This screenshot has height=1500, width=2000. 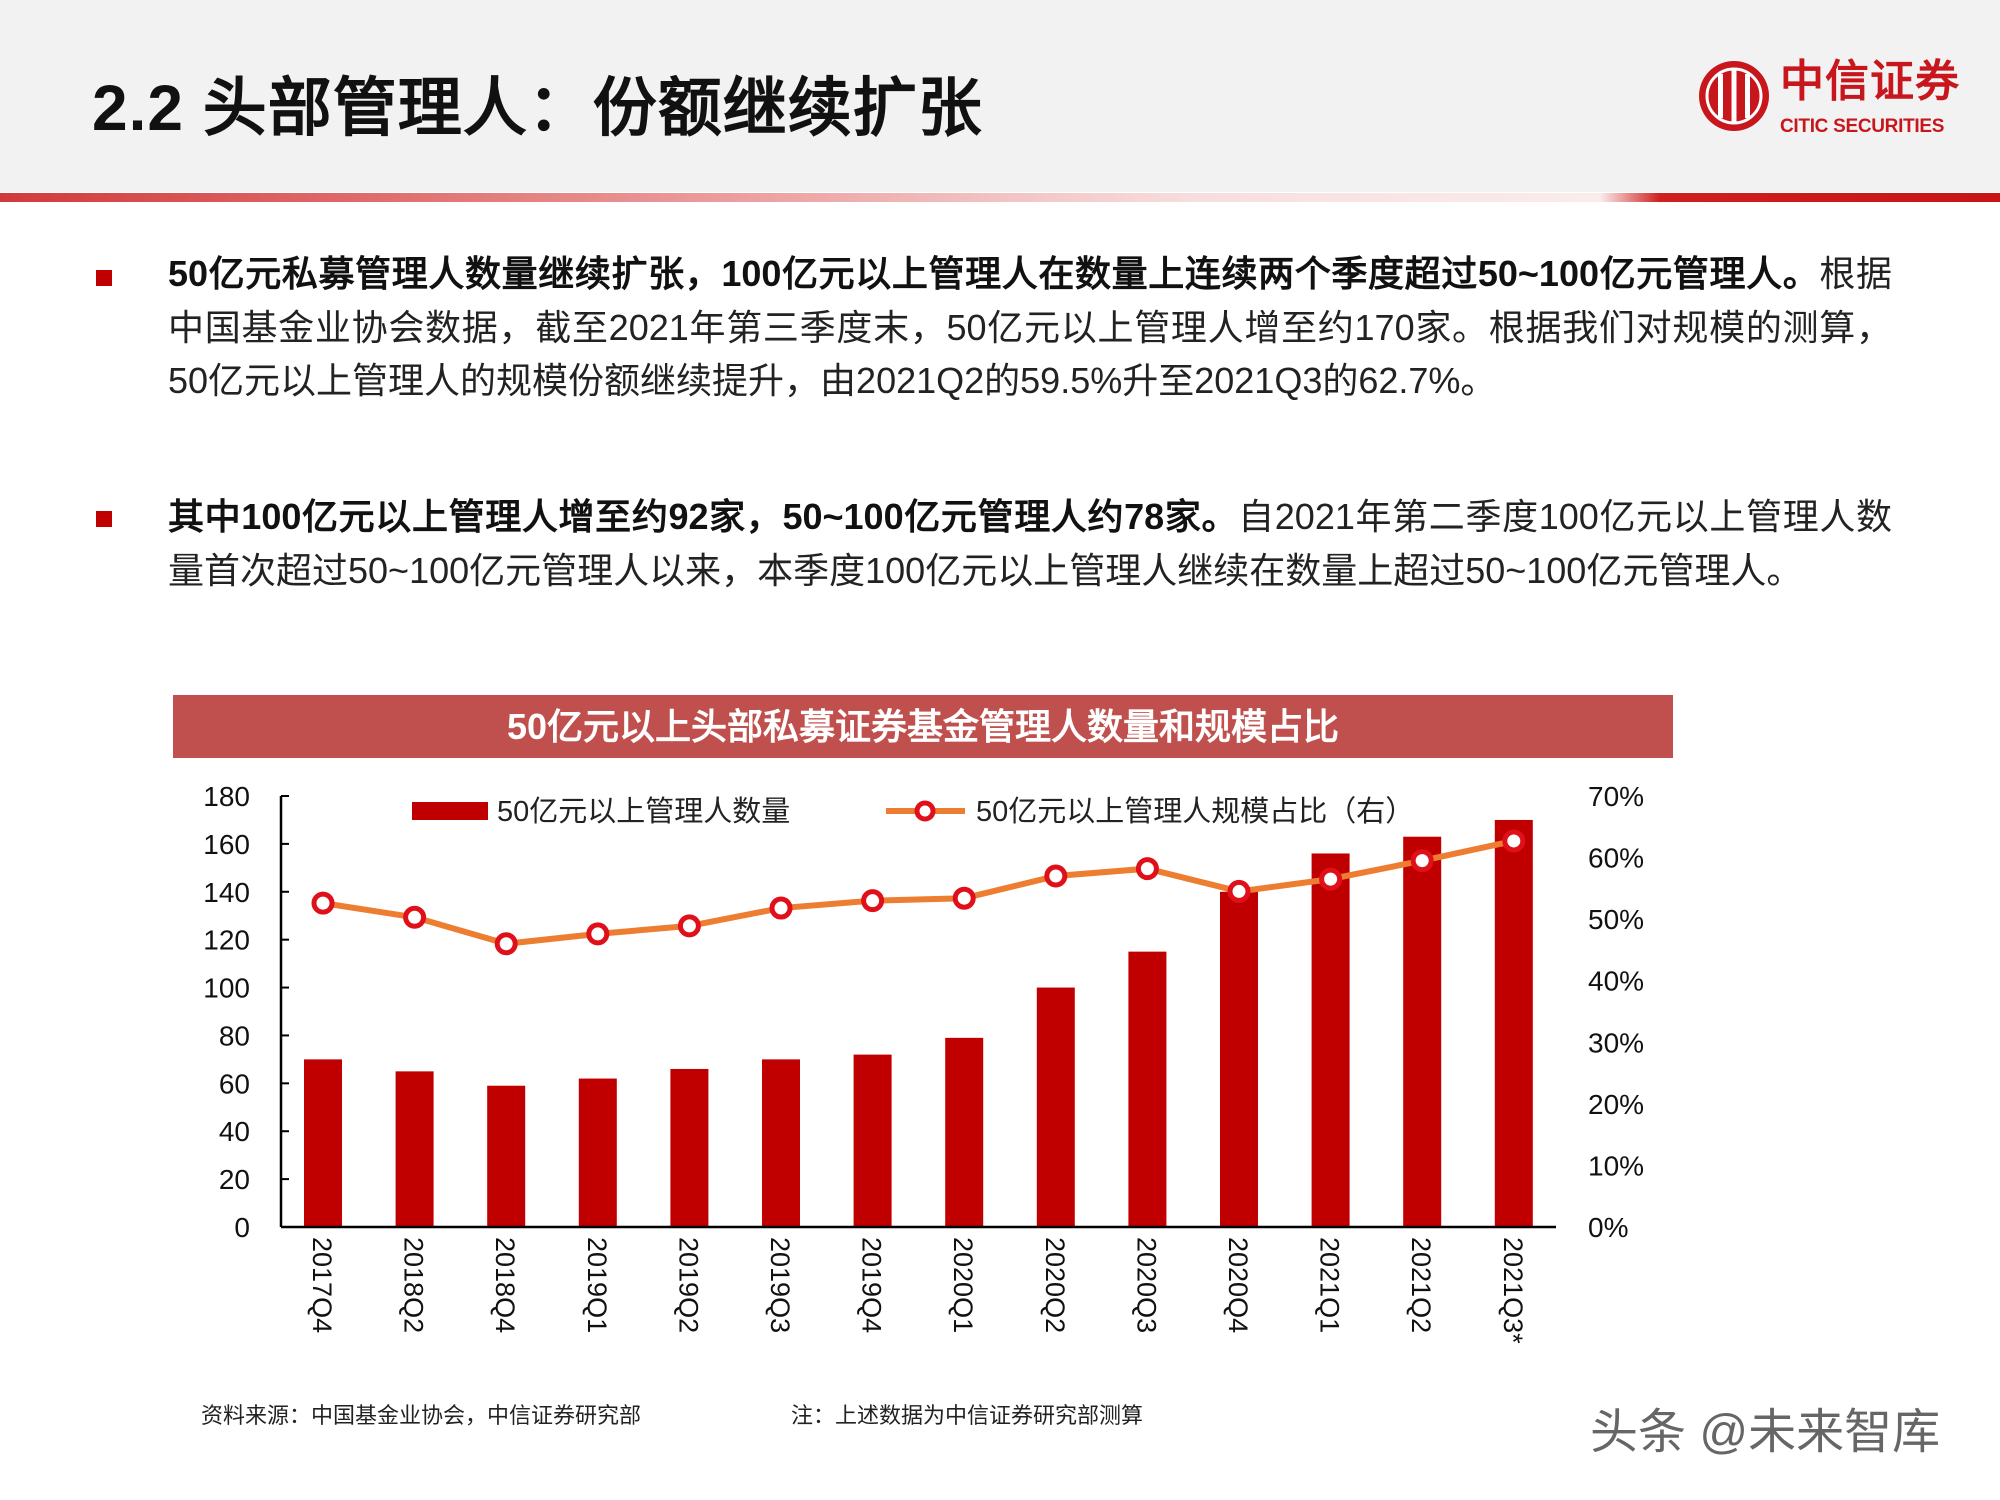 I want to click on y-tick-label-right: 20%, so click(x=1616, y=1104).